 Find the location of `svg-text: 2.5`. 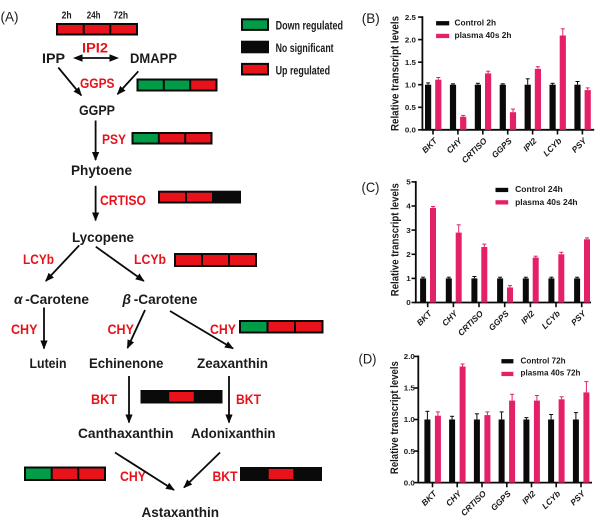

svg-text: 2.5 is located at coordinates (410, 17).